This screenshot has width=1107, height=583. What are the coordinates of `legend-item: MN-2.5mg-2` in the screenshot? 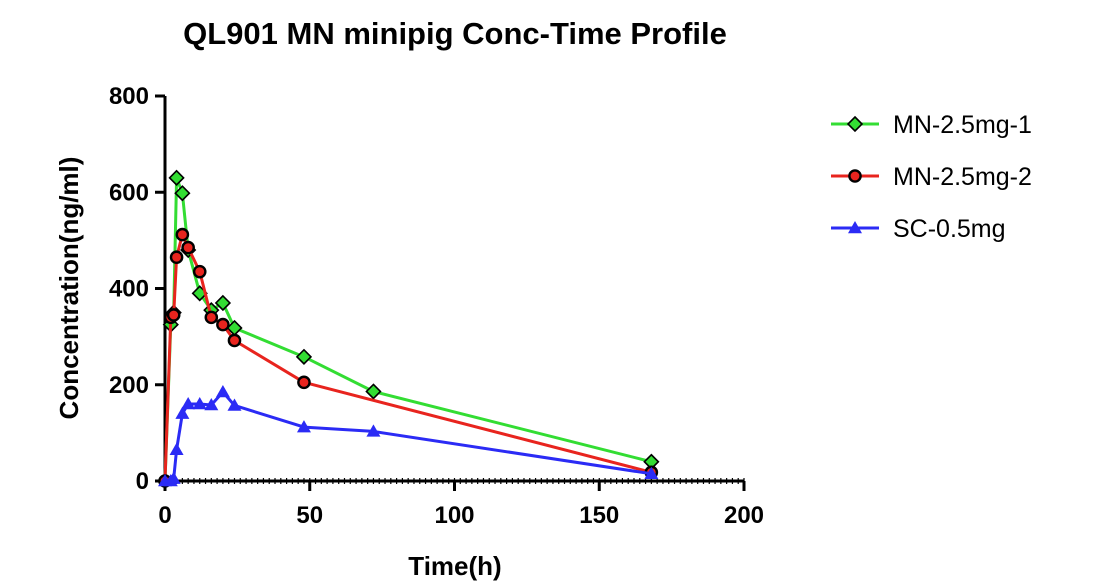 It's located at (931, 177).